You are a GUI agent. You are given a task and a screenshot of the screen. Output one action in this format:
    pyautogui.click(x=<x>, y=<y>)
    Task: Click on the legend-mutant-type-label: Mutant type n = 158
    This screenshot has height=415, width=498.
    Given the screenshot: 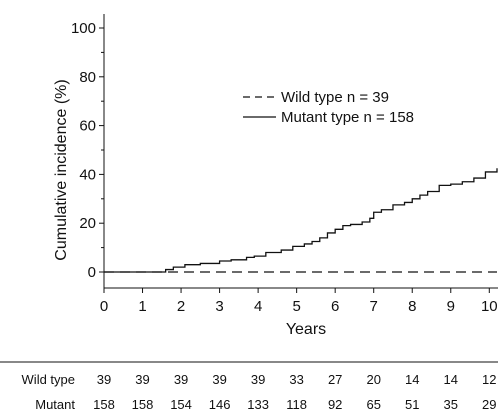 What is the action you would take?
    pyautogui.click(x=347, y=117)
    